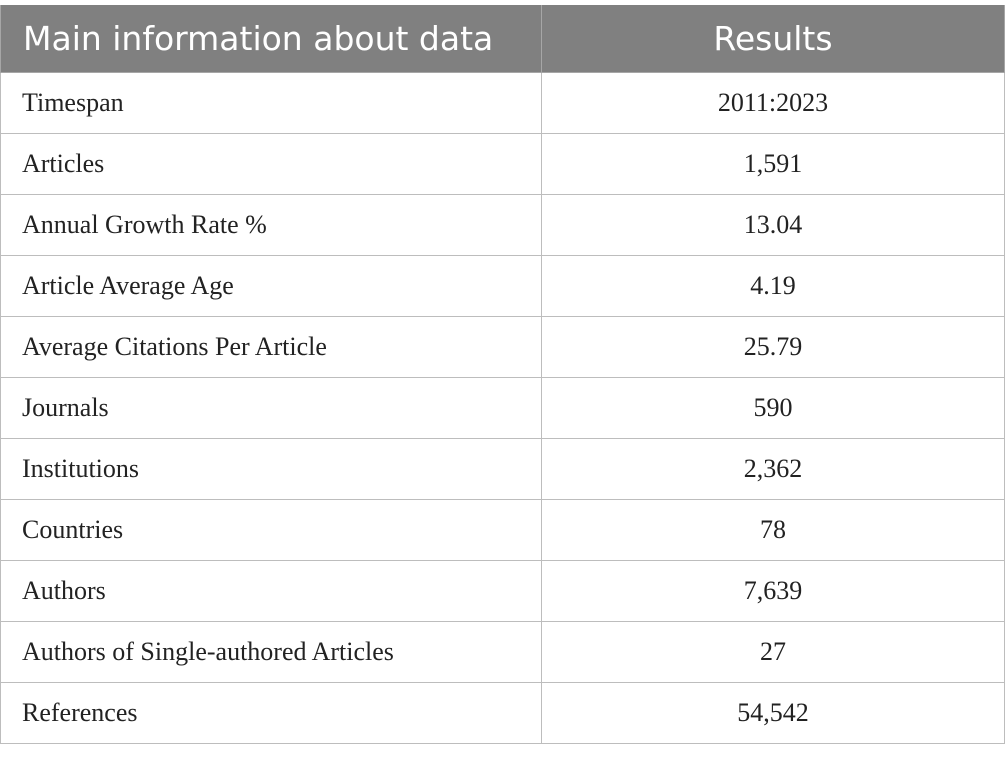 This screenshot has height=766, width=1005. Describe the element at coordinates (271, 408) in the screenshot. I see `row-label-journals: Journals` at that location.